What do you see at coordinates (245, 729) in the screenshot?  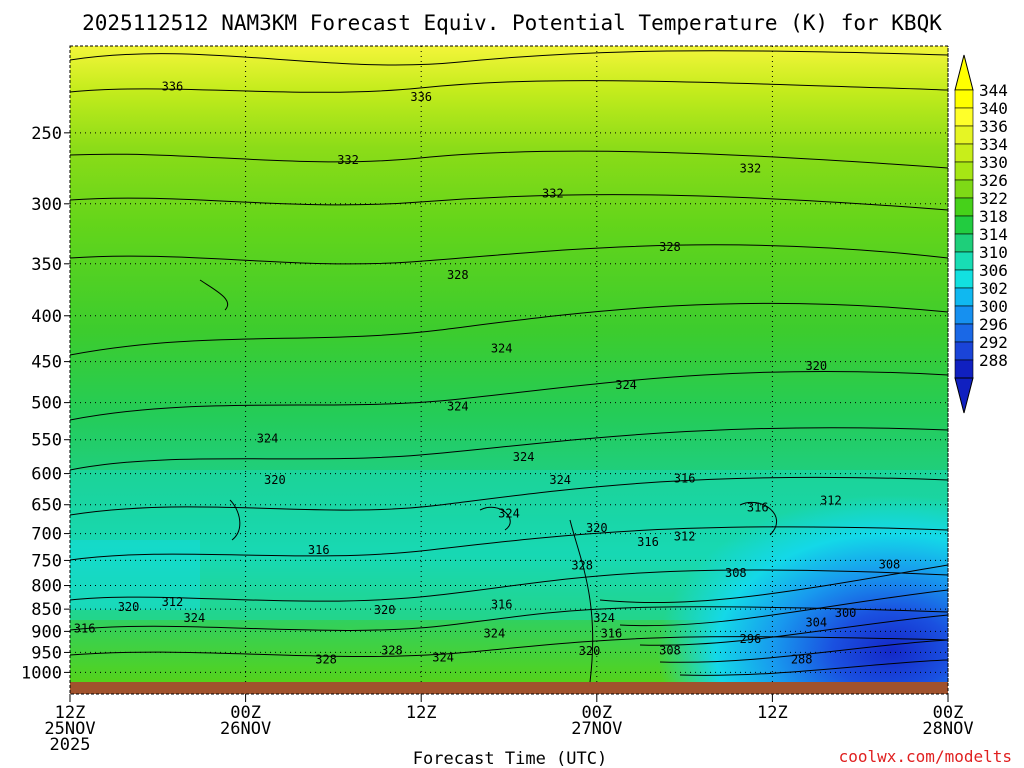 I see `x-tick-label: 26NOV` at bounding box center [245, 729].